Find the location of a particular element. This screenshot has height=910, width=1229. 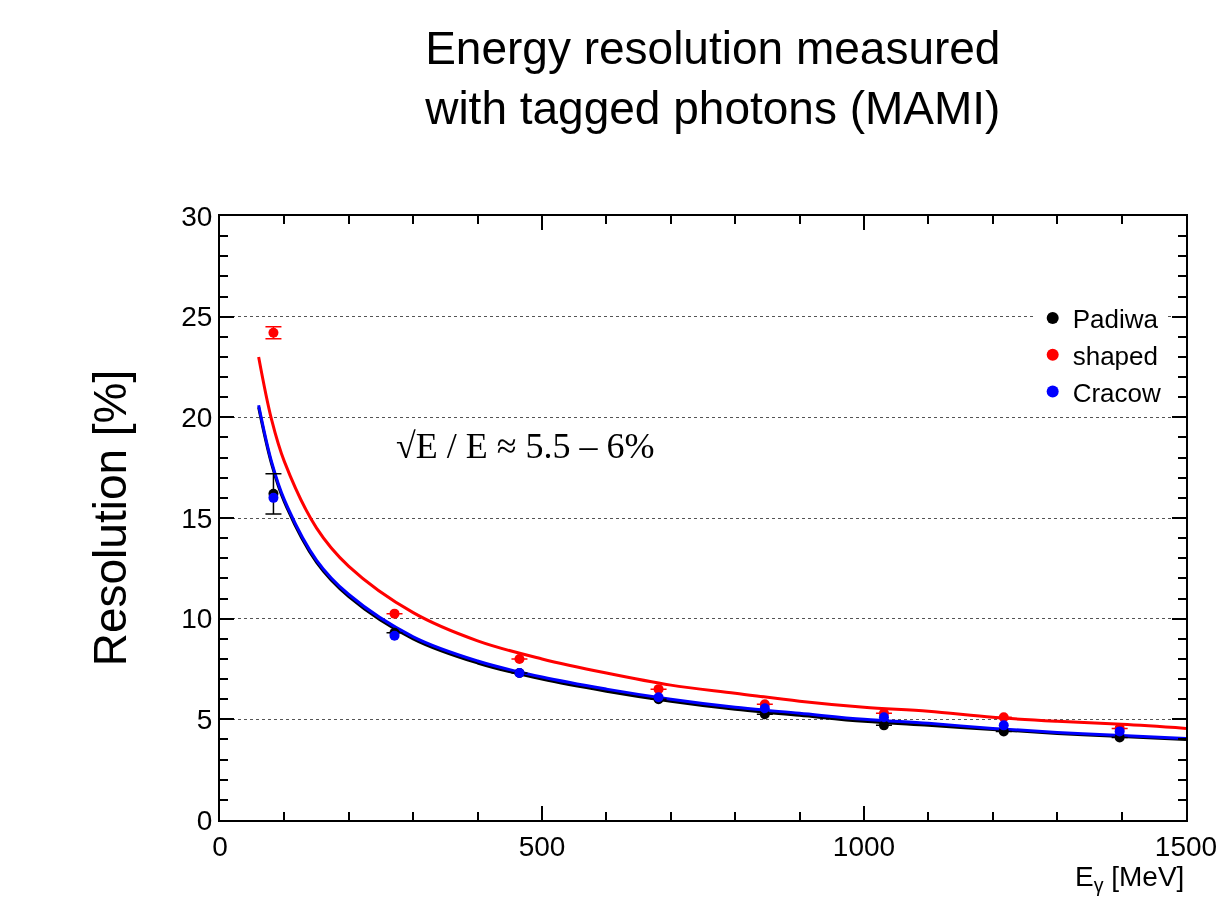

y-tick-label: 5 is located at coordinates (204, 720).